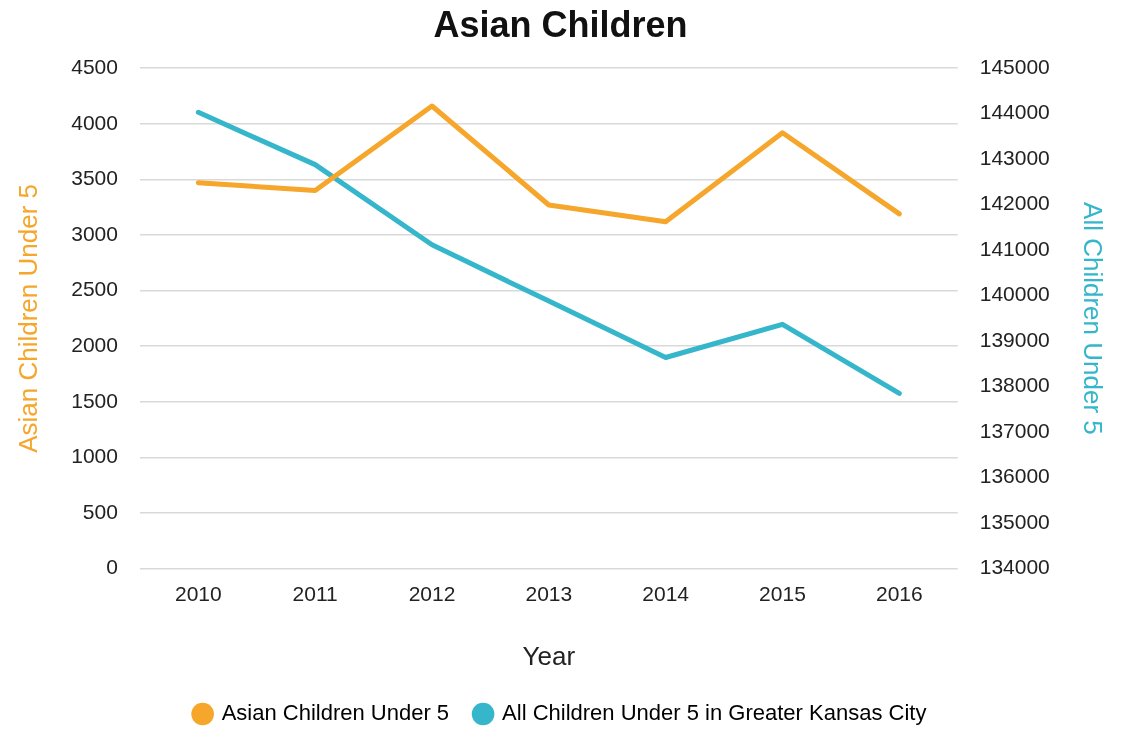  Describe the element at coordinates (315, 593) in the screenshot. I see `x-tick-label: 2011` at that location.